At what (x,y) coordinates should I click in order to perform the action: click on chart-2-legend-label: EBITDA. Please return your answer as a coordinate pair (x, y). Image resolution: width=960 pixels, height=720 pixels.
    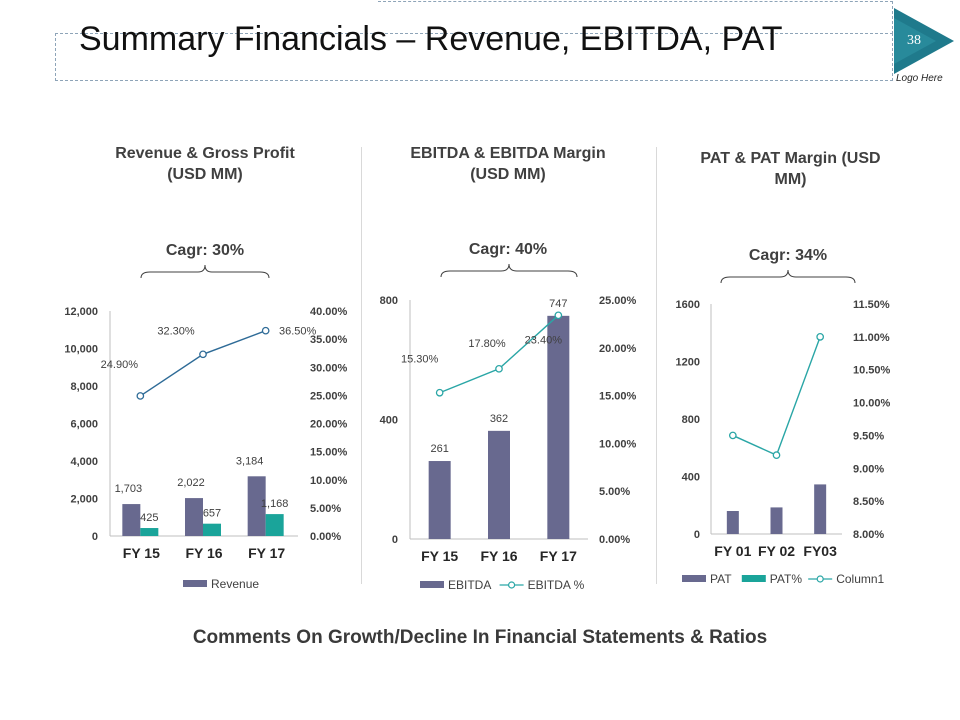
    Looking at the image, I should click on (469, 585).